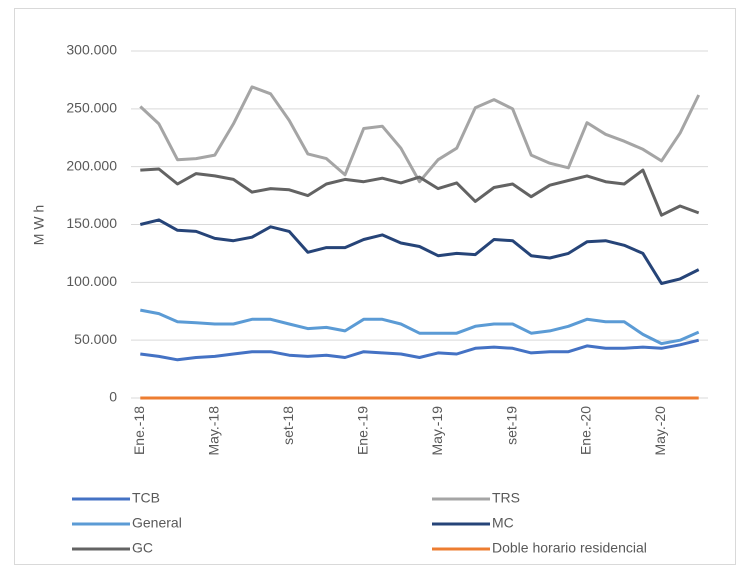  What do you see at coordinates (437, 431) in the screenshot?
I see `x-tick-label: May.-19` at bounding box center [437, 431].